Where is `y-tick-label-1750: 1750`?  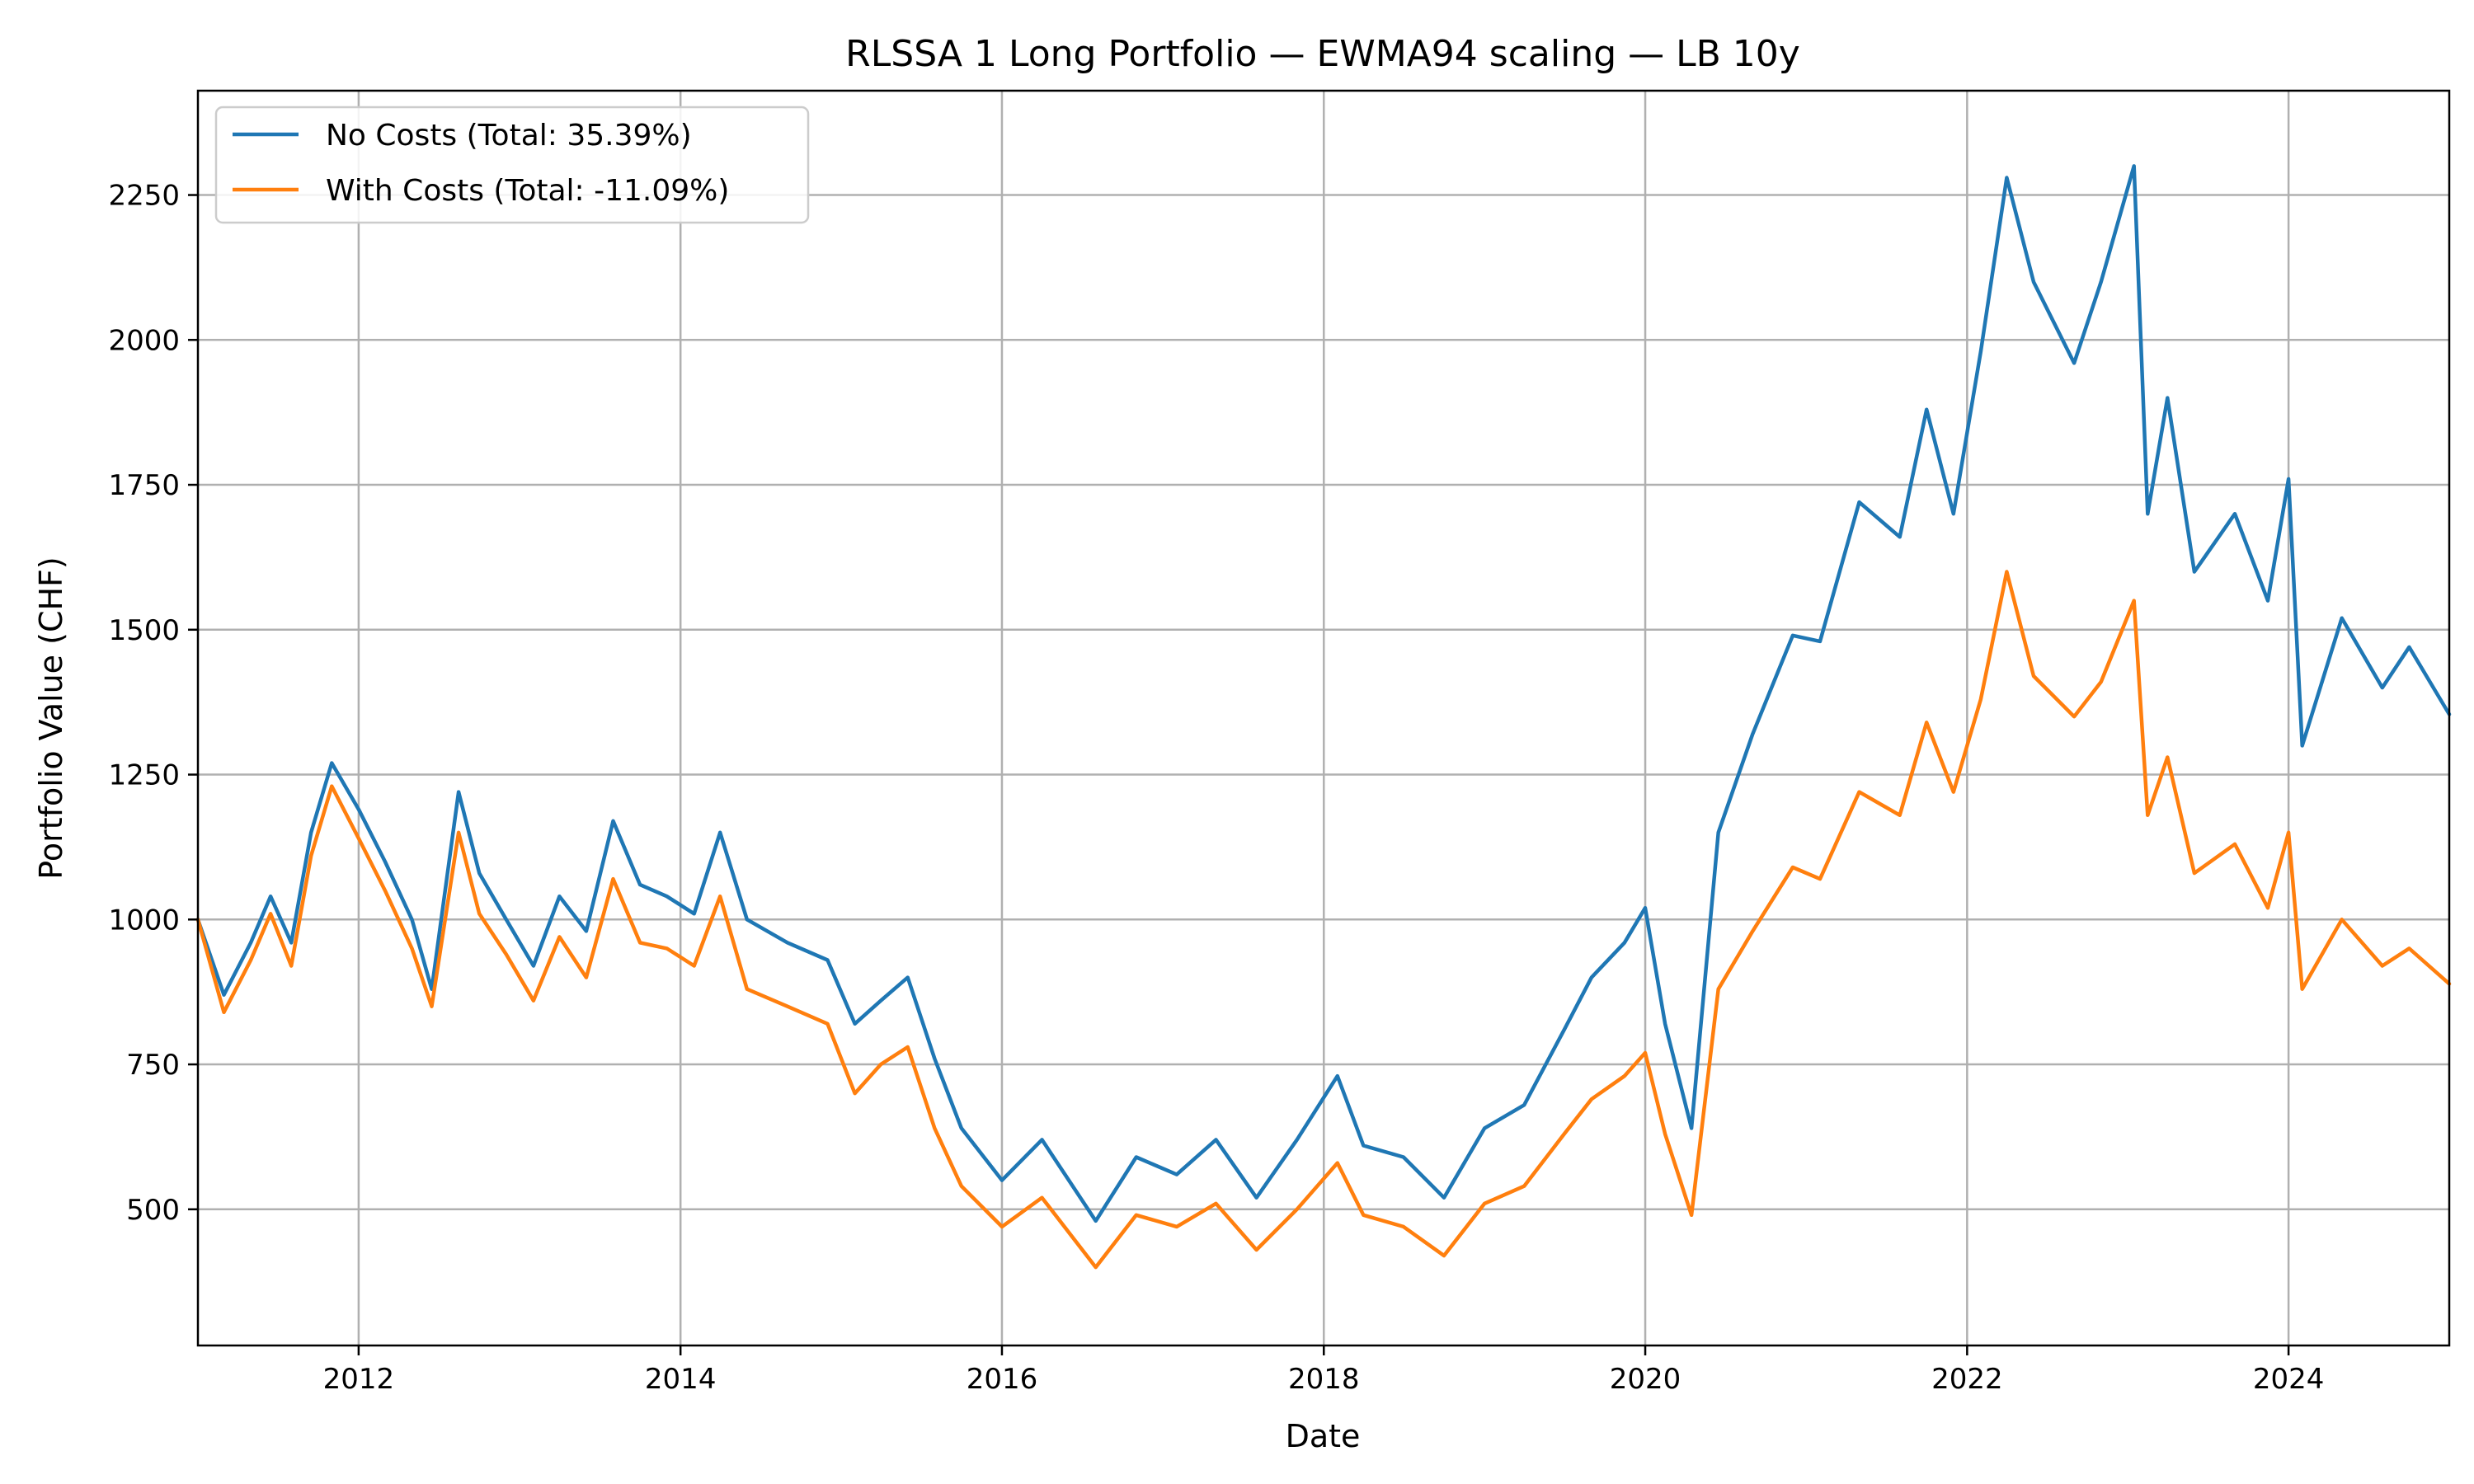
y-tick-label-1750: 1750 is located at coordinates (144, 486).